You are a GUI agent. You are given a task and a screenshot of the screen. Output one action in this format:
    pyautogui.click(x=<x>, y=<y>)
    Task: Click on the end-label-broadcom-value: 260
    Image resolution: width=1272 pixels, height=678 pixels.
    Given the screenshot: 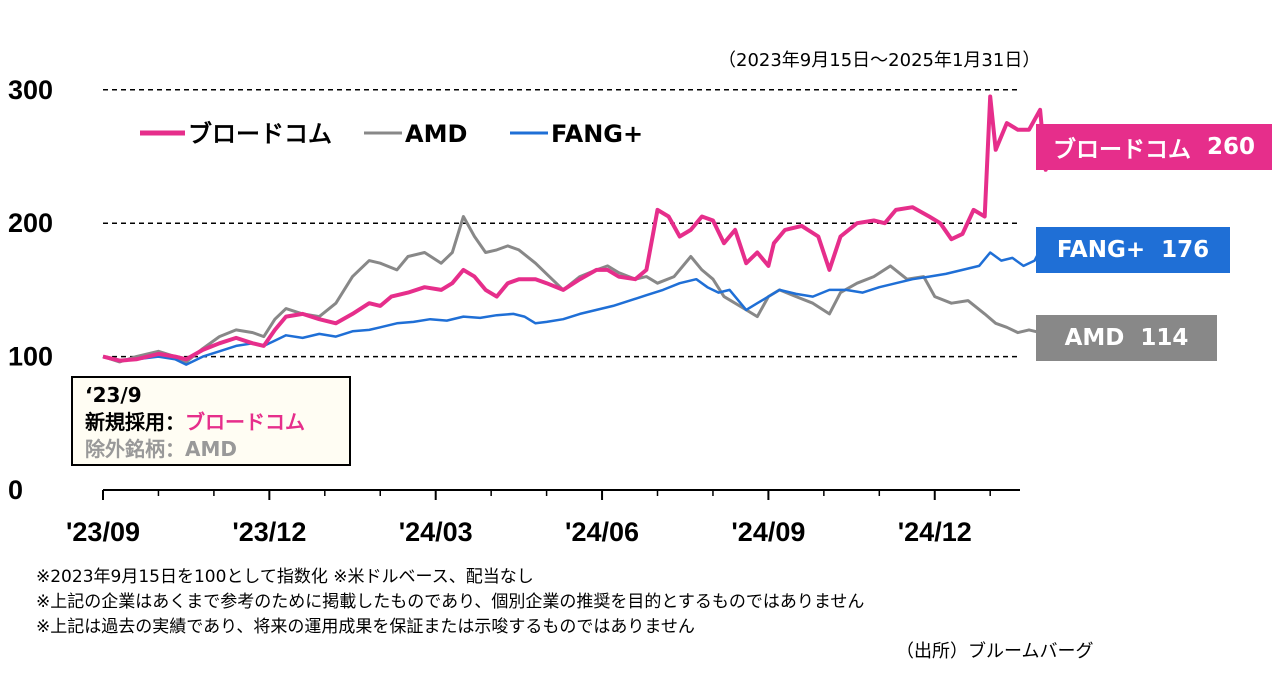 What is the action you would take?
    pyautogui.click(x=1230, y=147)
    